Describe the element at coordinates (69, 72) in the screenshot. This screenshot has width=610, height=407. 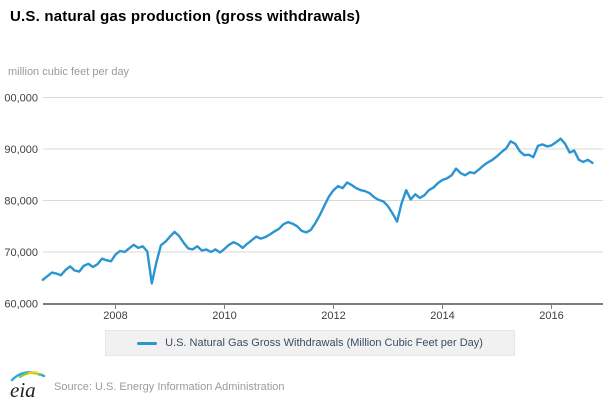
I see `y-axis-unit-label: million cubic feet per day` at that location.